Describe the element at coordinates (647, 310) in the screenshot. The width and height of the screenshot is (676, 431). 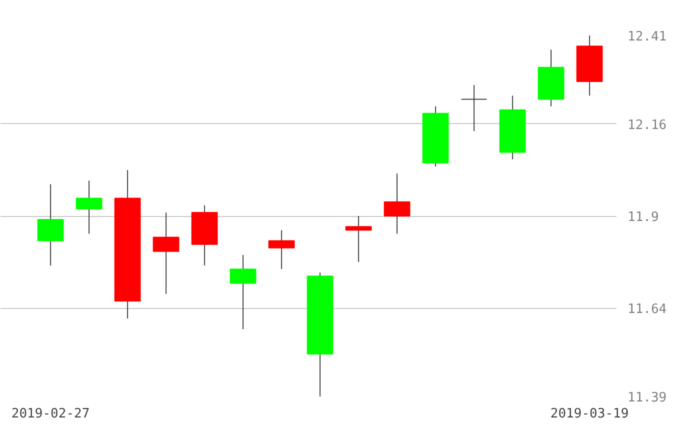
I see `y-tick-label: 11.64` at that location.